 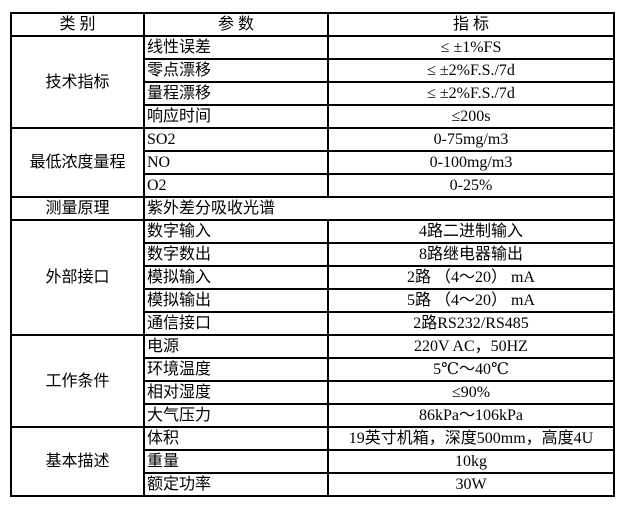 What do you see at coordinates (236, 139) in the screenshot?
I see `param-cell: SO2` at bounding box center [236, 139].